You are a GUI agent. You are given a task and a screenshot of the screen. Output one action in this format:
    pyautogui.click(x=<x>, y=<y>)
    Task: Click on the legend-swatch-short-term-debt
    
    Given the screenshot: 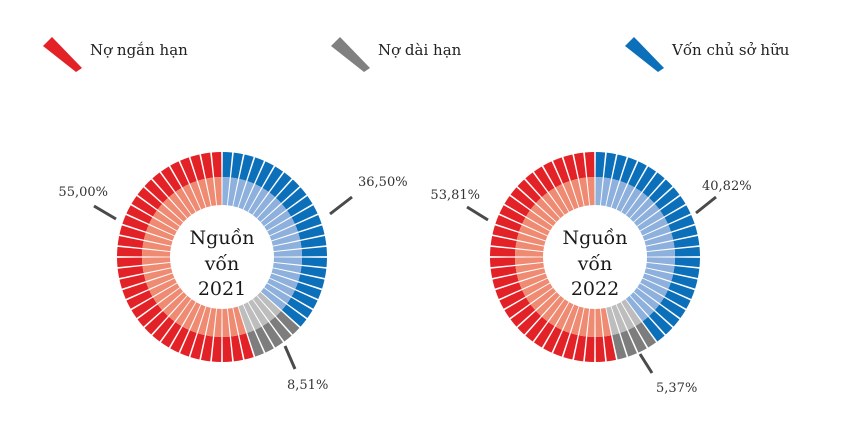 What is the action you would take?
    pyautogui.click(x=62, y=54)
    